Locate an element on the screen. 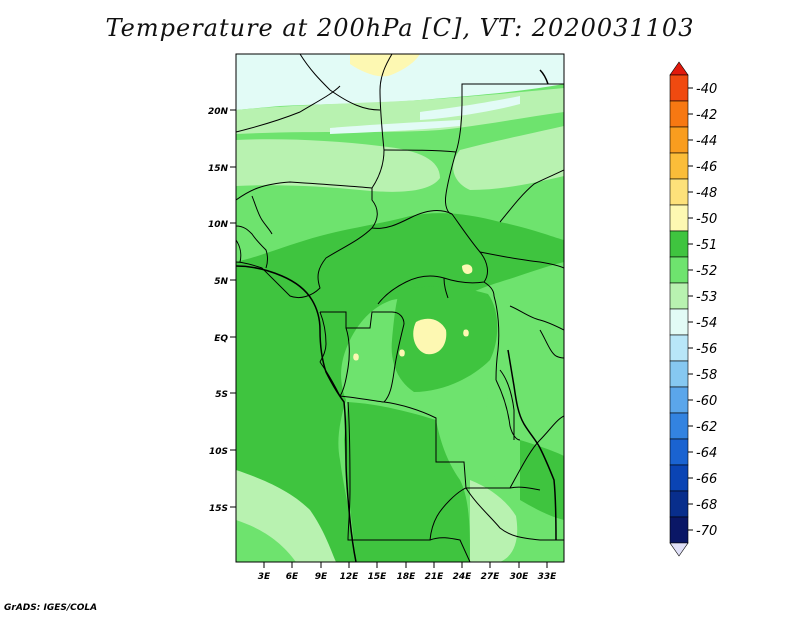  colorbar-label: -54 is located at coordinates (706, 323).